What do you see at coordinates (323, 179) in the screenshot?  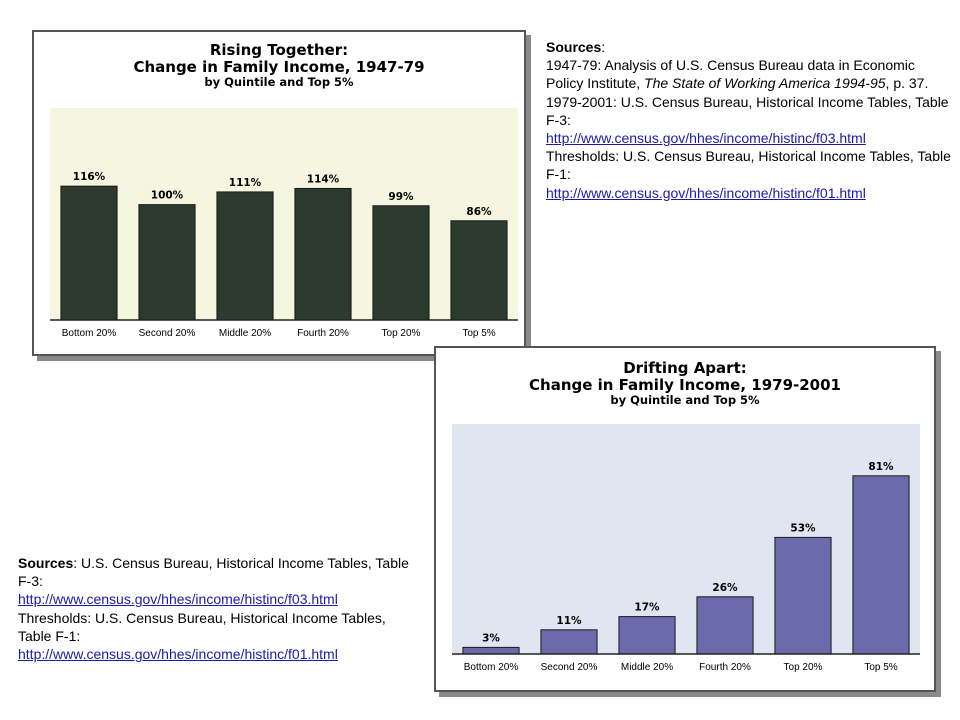 I see `data-label: 114%` at bounding box center [323, 179].